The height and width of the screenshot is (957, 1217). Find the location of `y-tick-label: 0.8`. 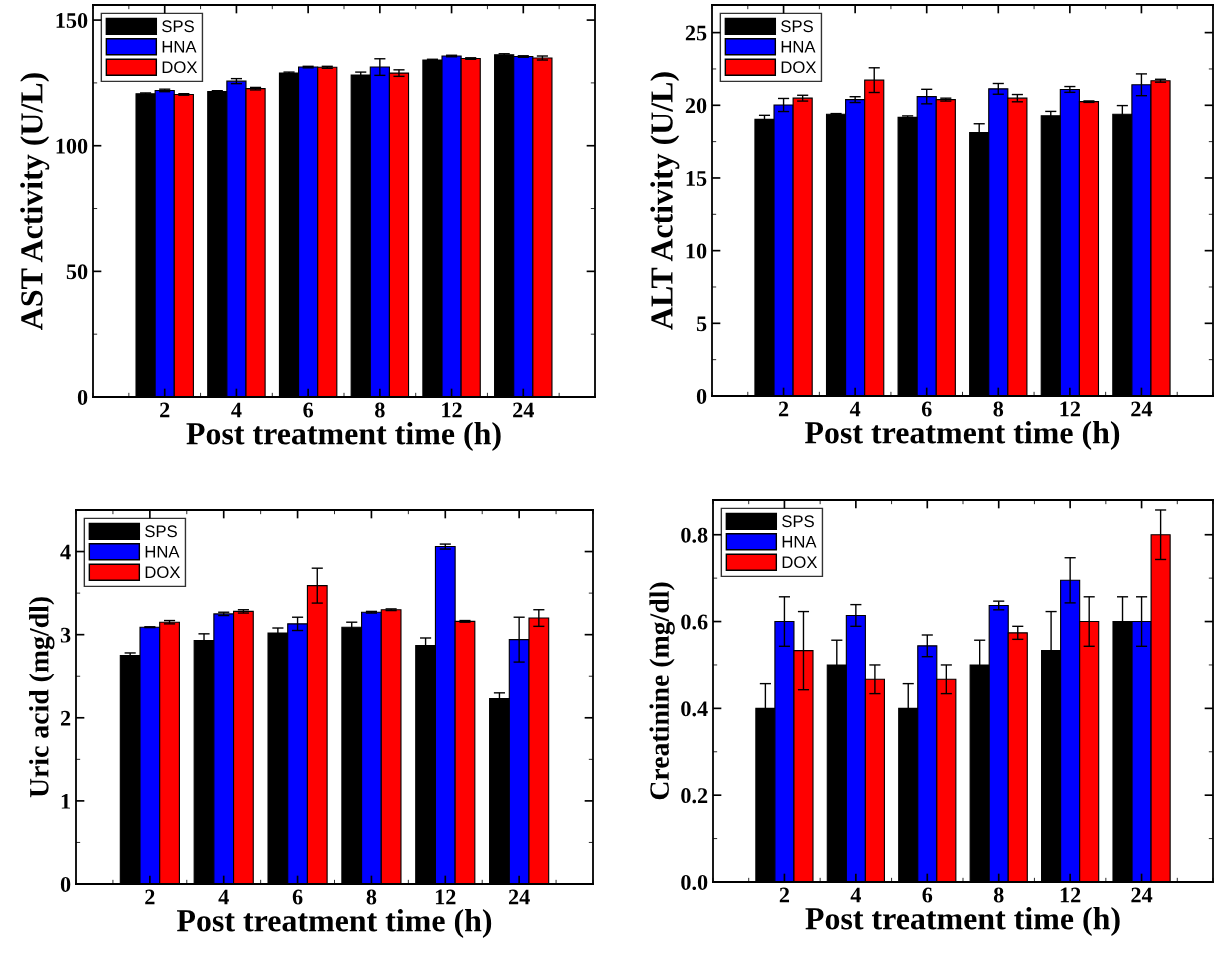

y-tick-label: 0.8 is located at coordinates (694, 535).